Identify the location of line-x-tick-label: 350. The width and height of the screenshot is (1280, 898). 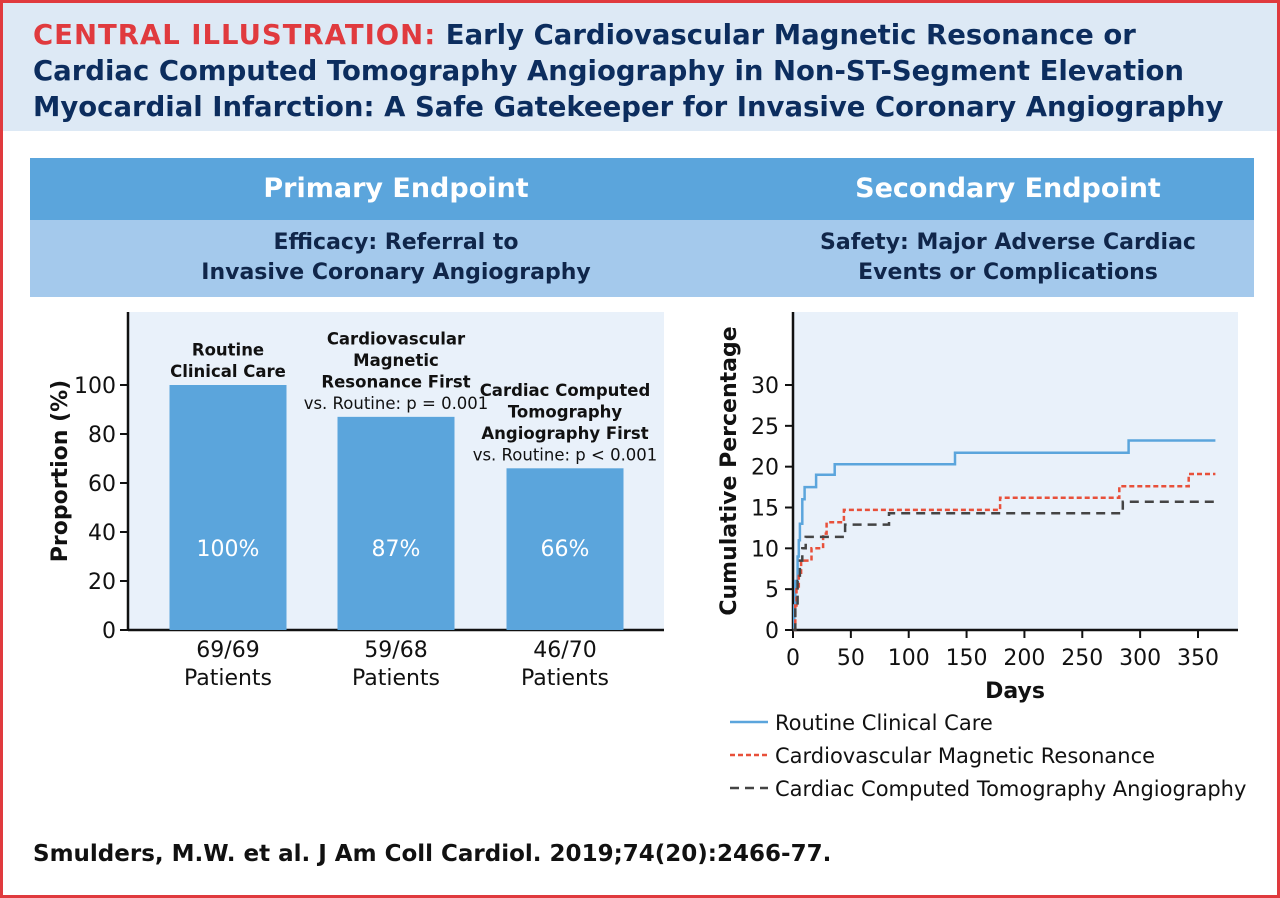
(1198, 658).